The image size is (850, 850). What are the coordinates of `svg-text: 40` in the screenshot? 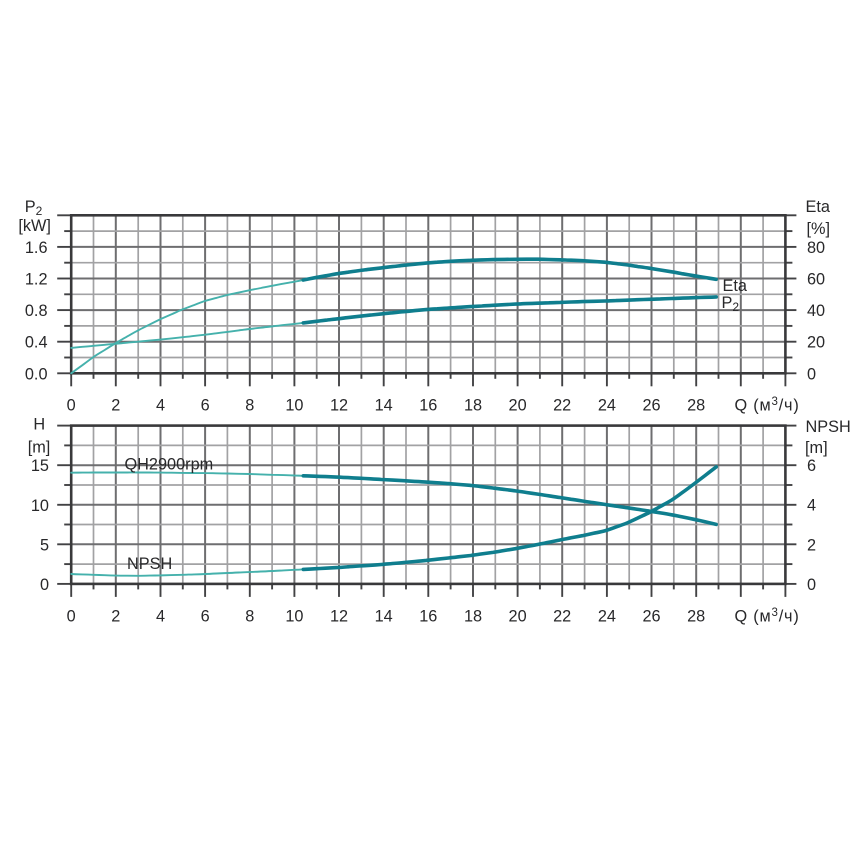 It's located at (816, 311).